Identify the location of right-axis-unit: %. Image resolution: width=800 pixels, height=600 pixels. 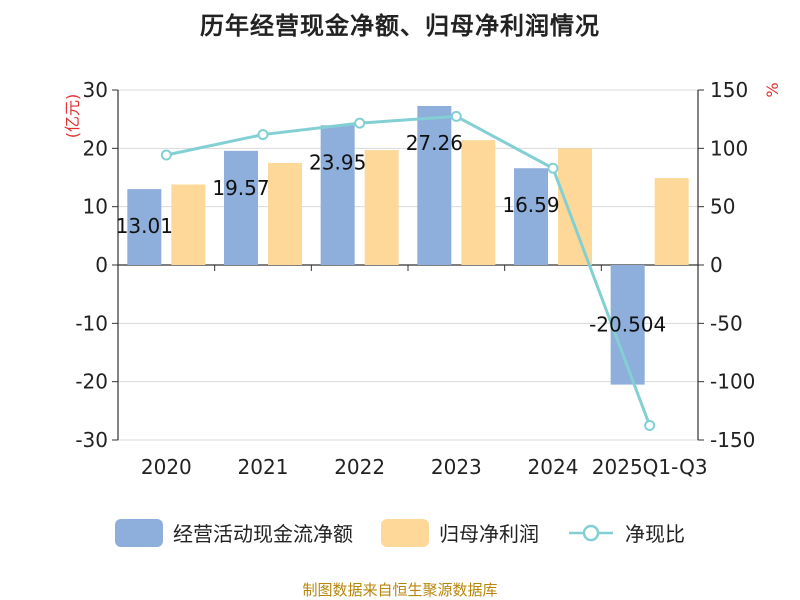
(772, 89).